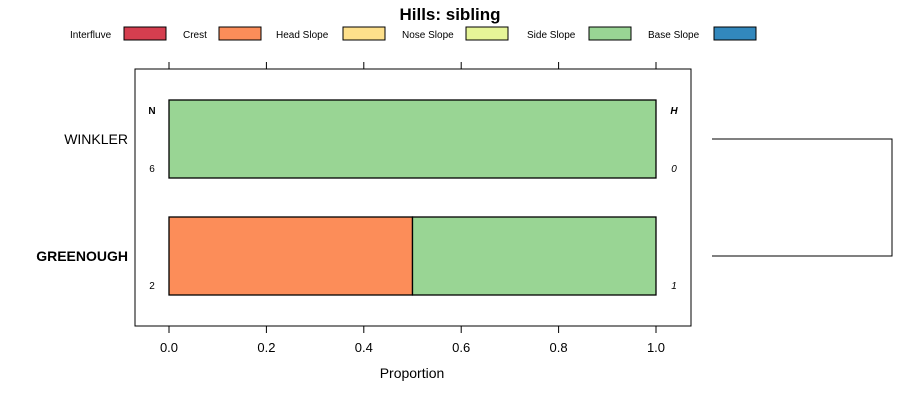 The width and height of the screenshot is (900, 400). What do you see at coordinates (152, 169) in the screenshot?
I see `n-value: 6` at bounding box center [152, 169].